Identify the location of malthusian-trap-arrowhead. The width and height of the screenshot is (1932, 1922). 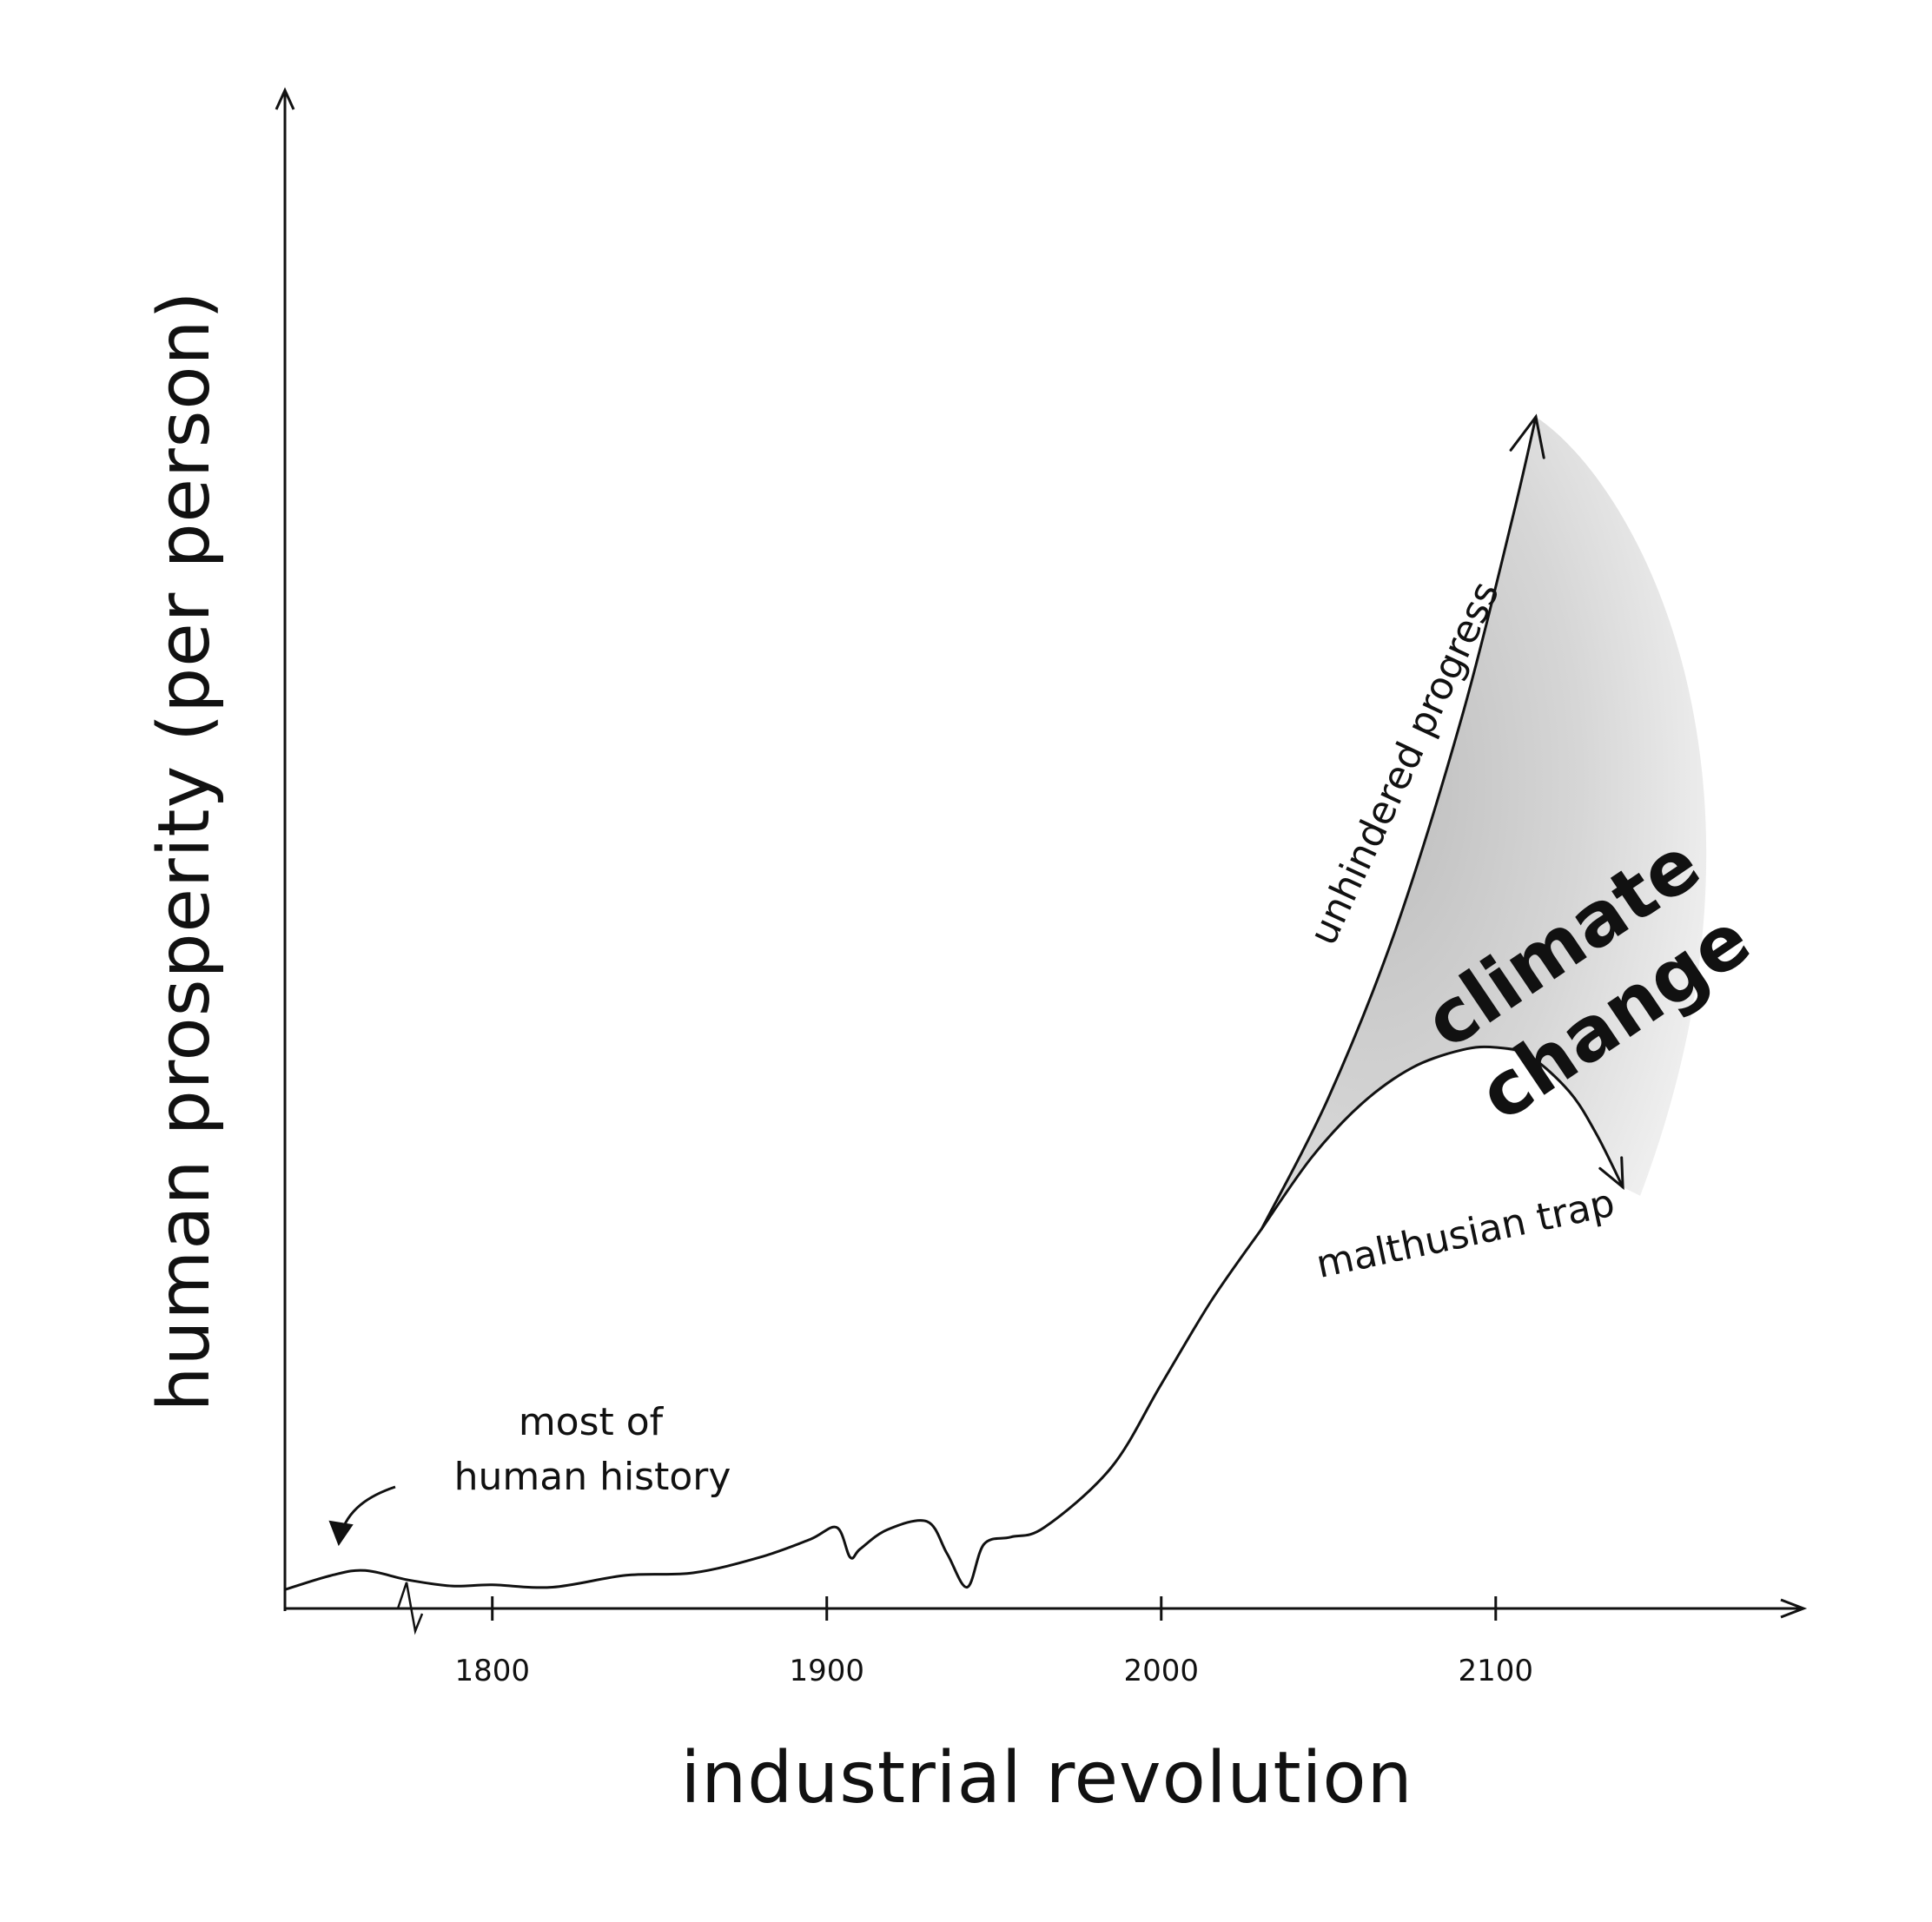
(1611, 1173).